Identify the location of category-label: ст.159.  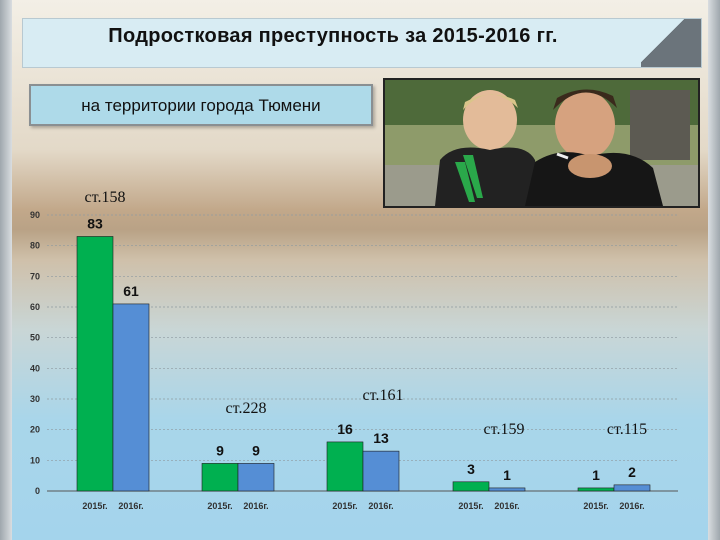
(504, 429).